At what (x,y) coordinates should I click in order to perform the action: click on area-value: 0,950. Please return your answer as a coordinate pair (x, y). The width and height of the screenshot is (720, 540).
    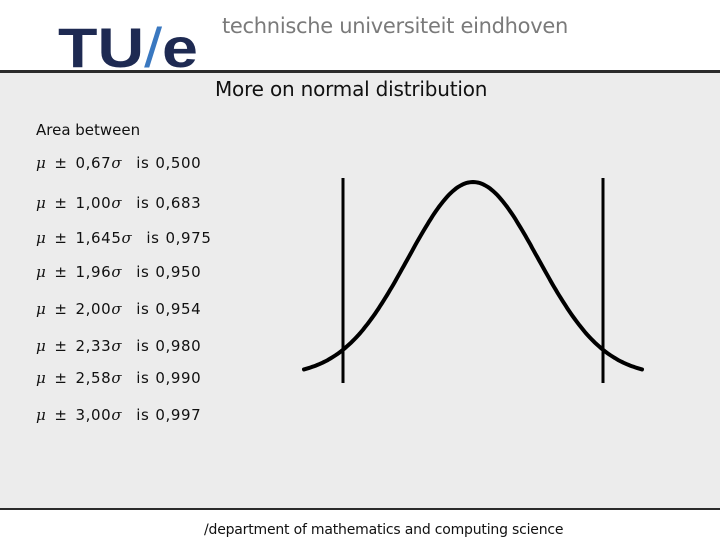
    Looking at the image, I should click on (178, 272).